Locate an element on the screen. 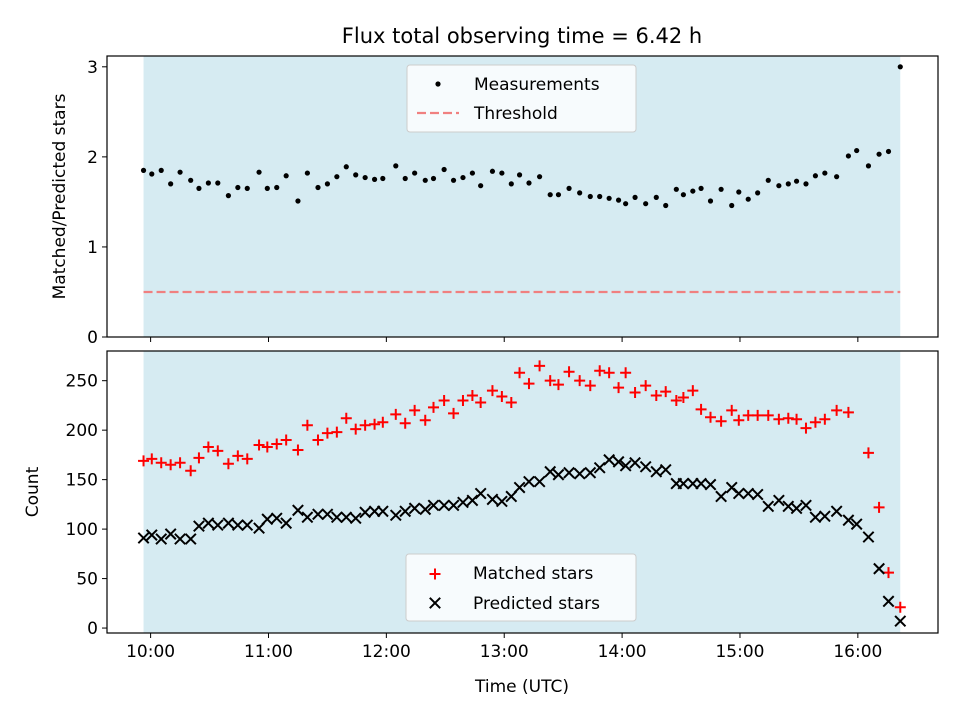  bottom-y-axis-label: Count is located at coordinates (33, 491).